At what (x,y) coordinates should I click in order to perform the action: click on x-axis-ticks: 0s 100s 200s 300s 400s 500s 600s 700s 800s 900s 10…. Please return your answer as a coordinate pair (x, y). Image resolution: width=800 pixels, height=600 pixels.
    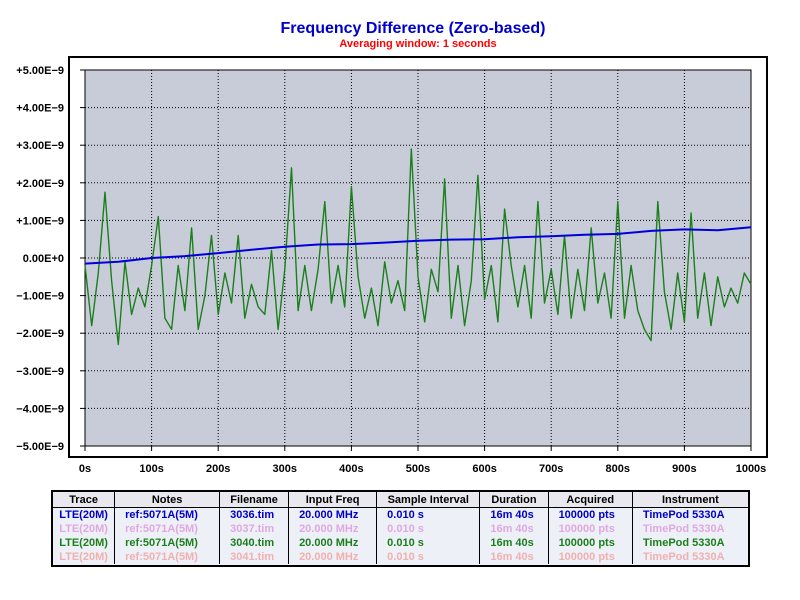
    Looking at the image, I should click on (422, 460).